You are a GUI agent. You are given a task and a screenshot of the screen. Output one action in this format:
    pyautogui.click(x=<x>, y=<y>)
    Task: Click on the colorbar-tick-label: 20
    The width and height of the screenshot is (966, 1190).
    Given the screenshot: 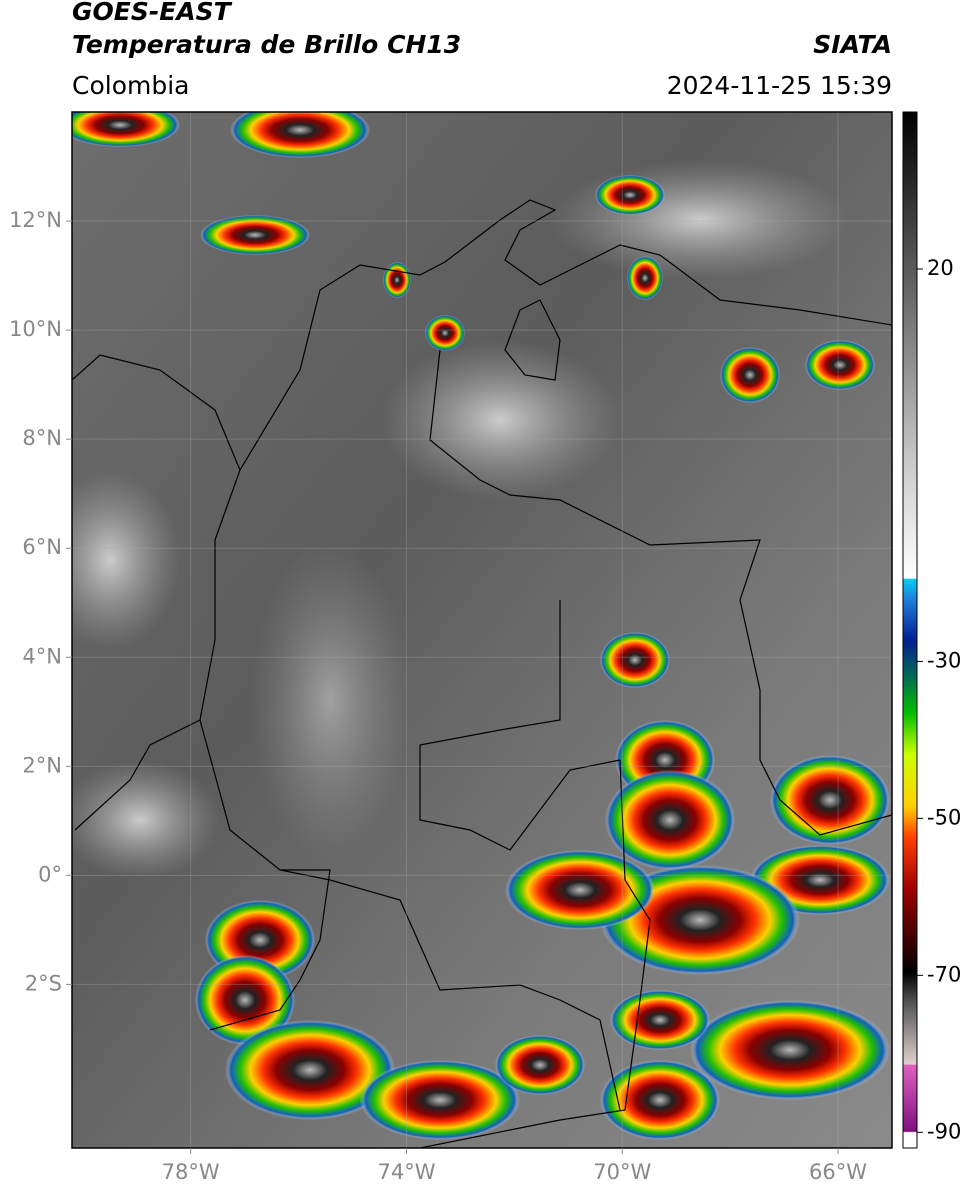 What is the action you would take?
    pyautogui.click(x=940, y=268)
    